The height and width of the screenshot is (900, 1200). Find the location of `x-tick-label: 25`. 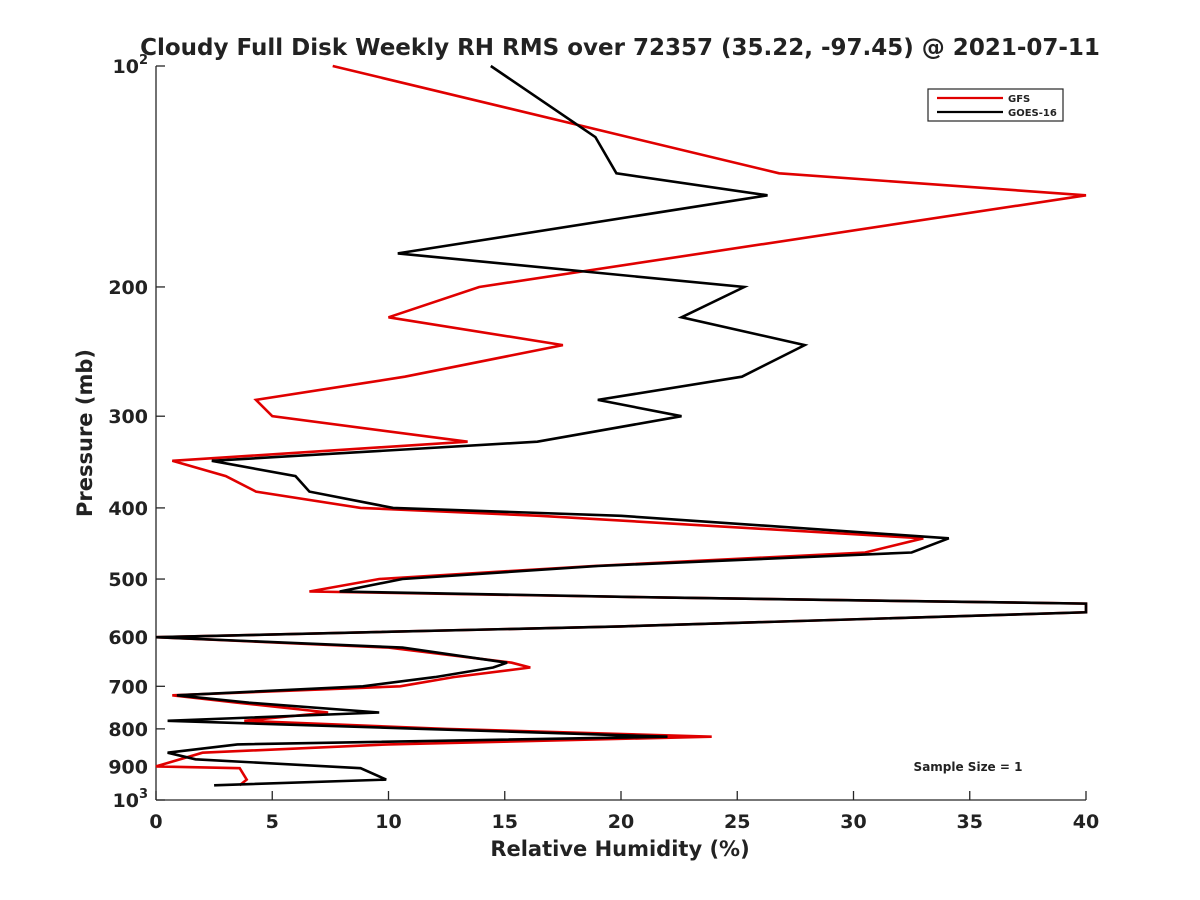

x-tick-label: 25 is located at coordinates (737, 822).